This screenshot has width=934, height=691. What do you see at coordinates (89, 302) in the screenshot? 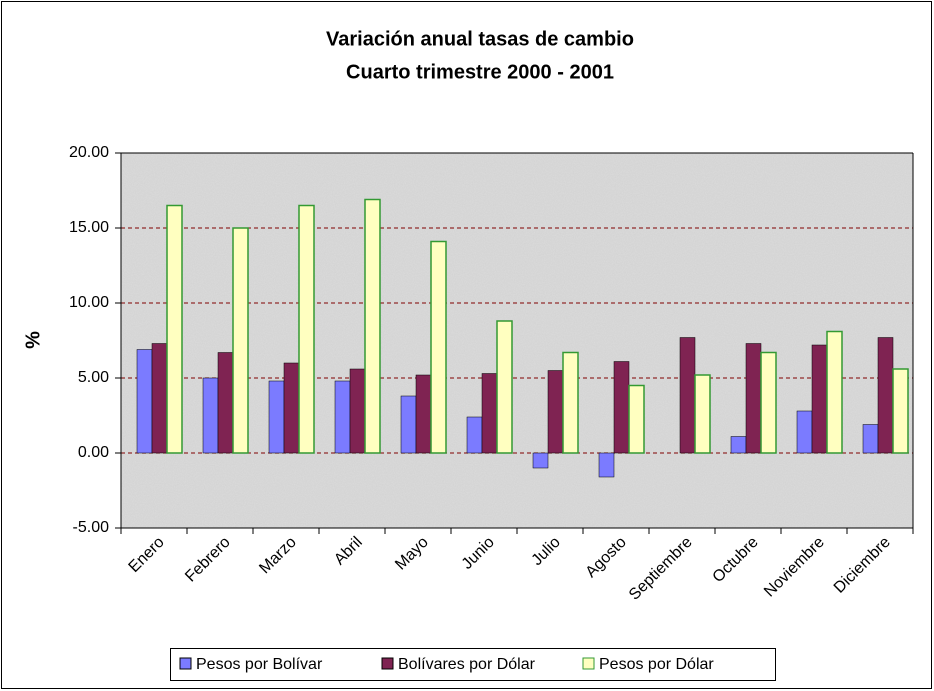
I see `y-tick-label: 10.00` at bounding box center [89, 302].